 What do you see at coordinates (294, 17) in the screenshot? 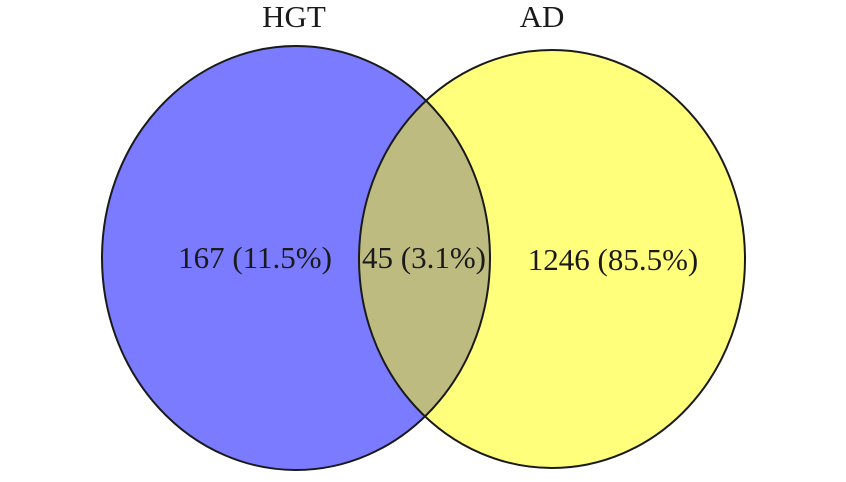
I see `hgt-set-title: HGT` at bounding box center [294, 17].